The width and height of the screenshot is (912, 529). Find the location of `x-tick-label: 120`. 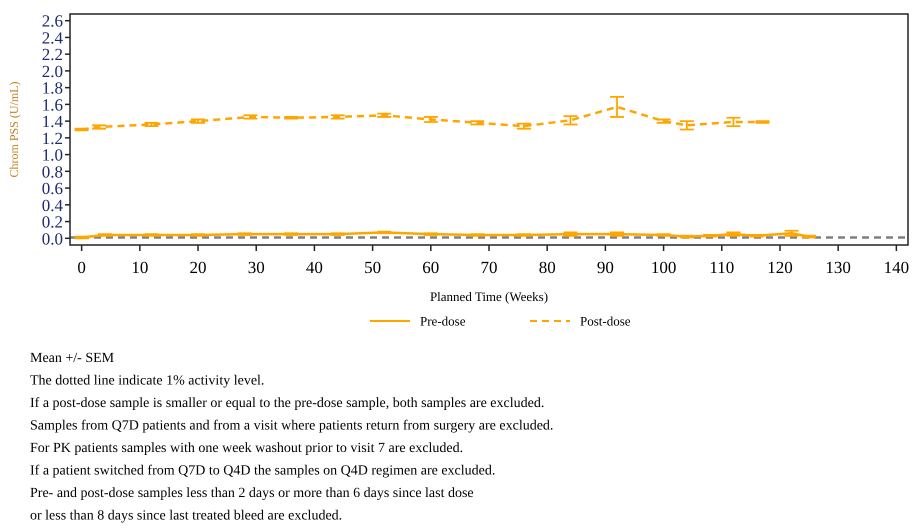

x-tick-label: 120 is located at coordinates (780, 267).